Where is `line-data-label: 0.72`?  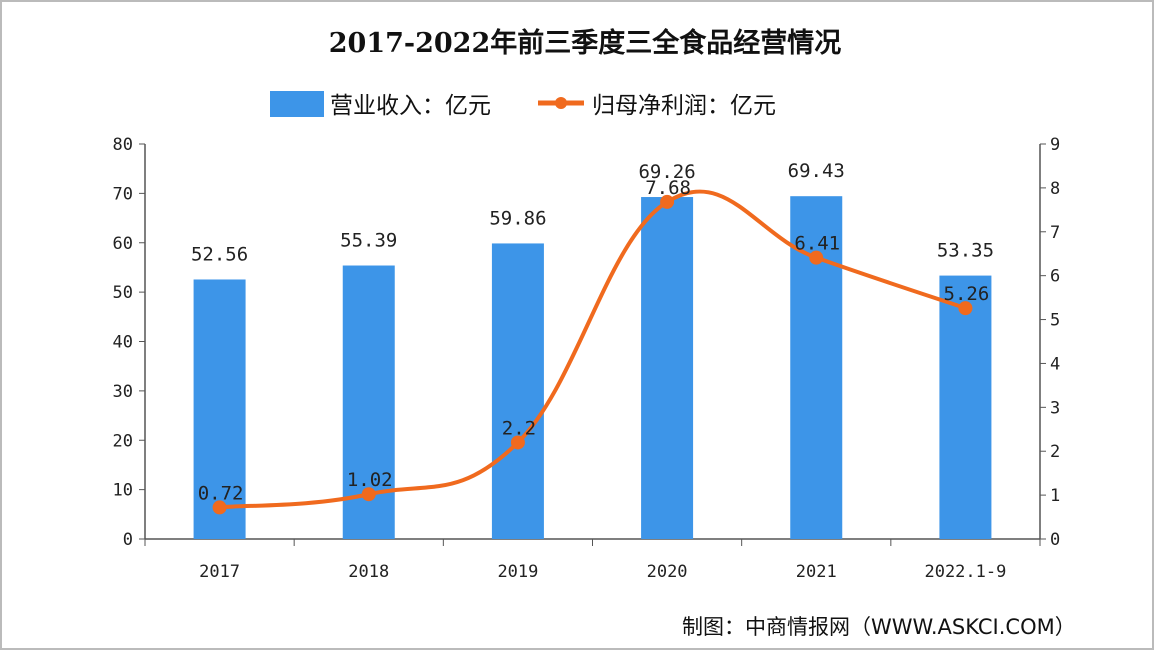
line-data-label: 0.72 is located at coordinates (221, 493).